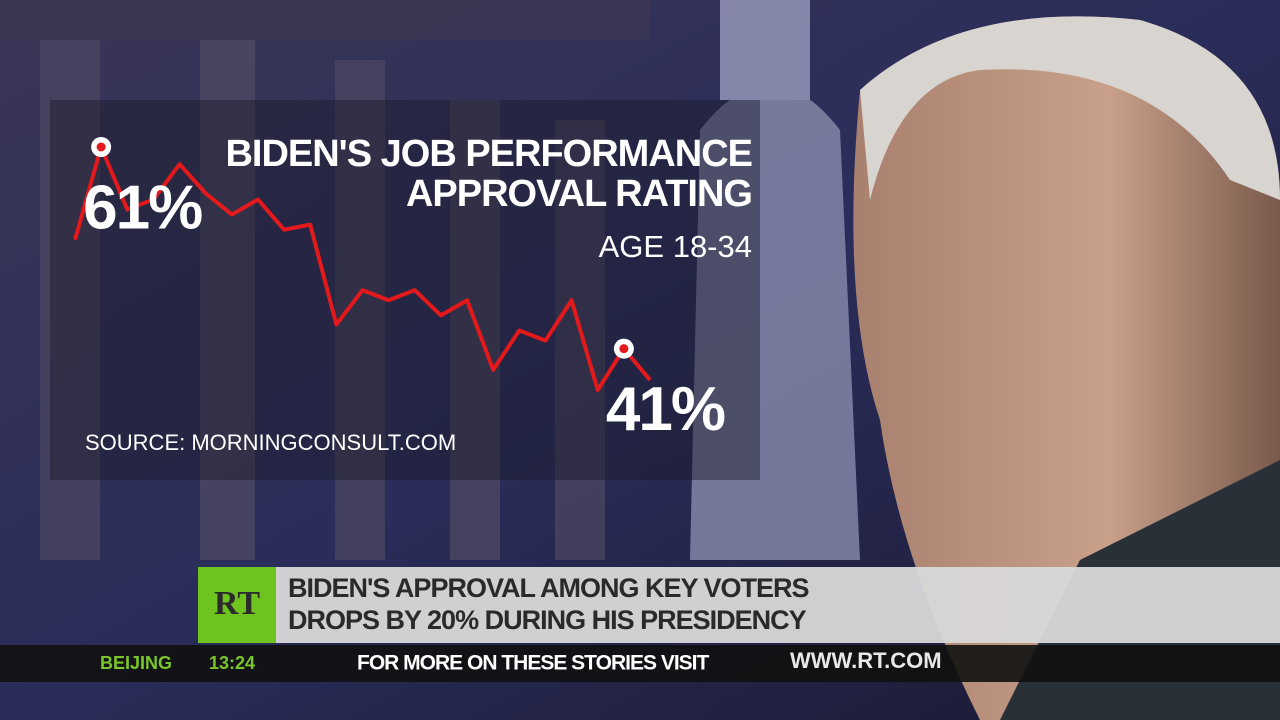 The height and width of the screenshot is (720, 1280). What do you see at coordinates (665, 409) in the screenshot?
I see `value-label: 41%` at bounding box center [665, 409].